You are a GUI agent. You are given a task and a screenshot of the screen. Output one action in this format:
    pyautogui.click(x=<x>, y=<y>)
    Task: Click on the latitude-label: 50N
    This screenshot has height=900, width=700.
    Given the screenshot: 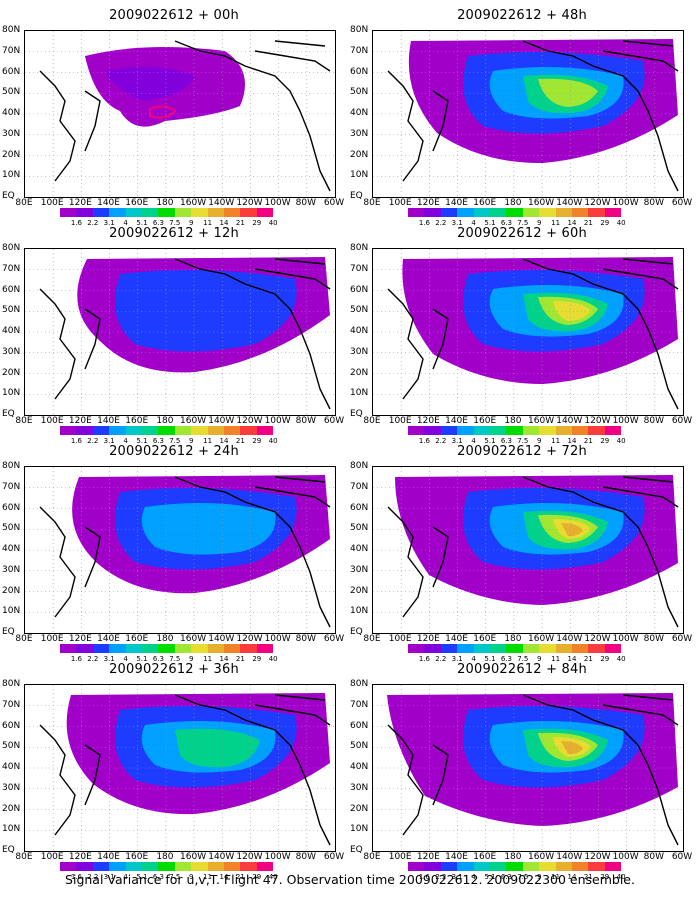 What is the action you would take?
    pyautogui.click(x=11, y=92)
    